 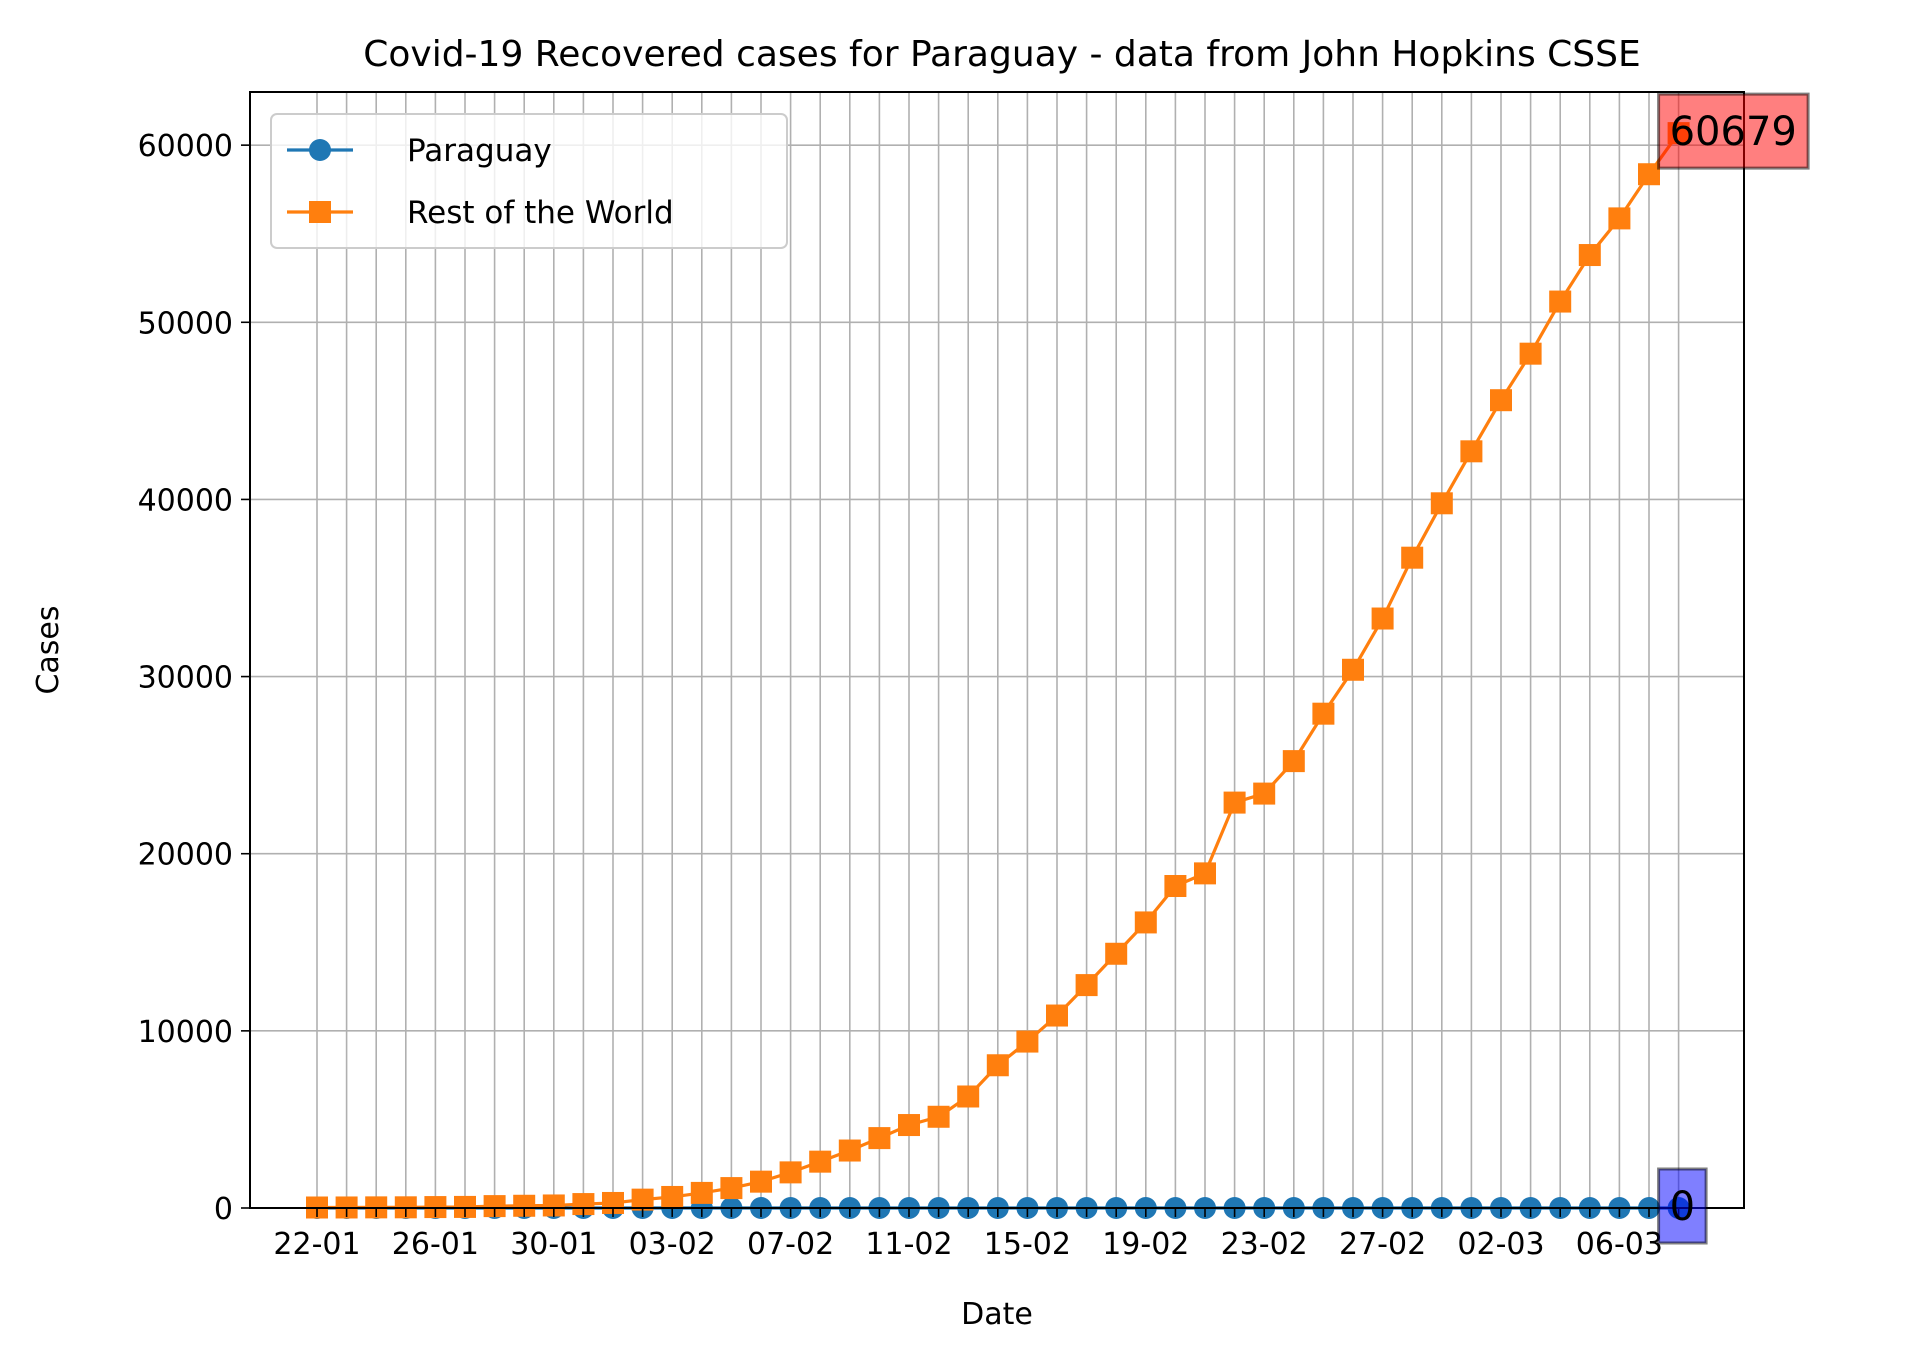 What do you see at coordinates (908, 1244) in the screenshot?
I see `x-tick-label: 11-02` at bounding box center [908, 1244].